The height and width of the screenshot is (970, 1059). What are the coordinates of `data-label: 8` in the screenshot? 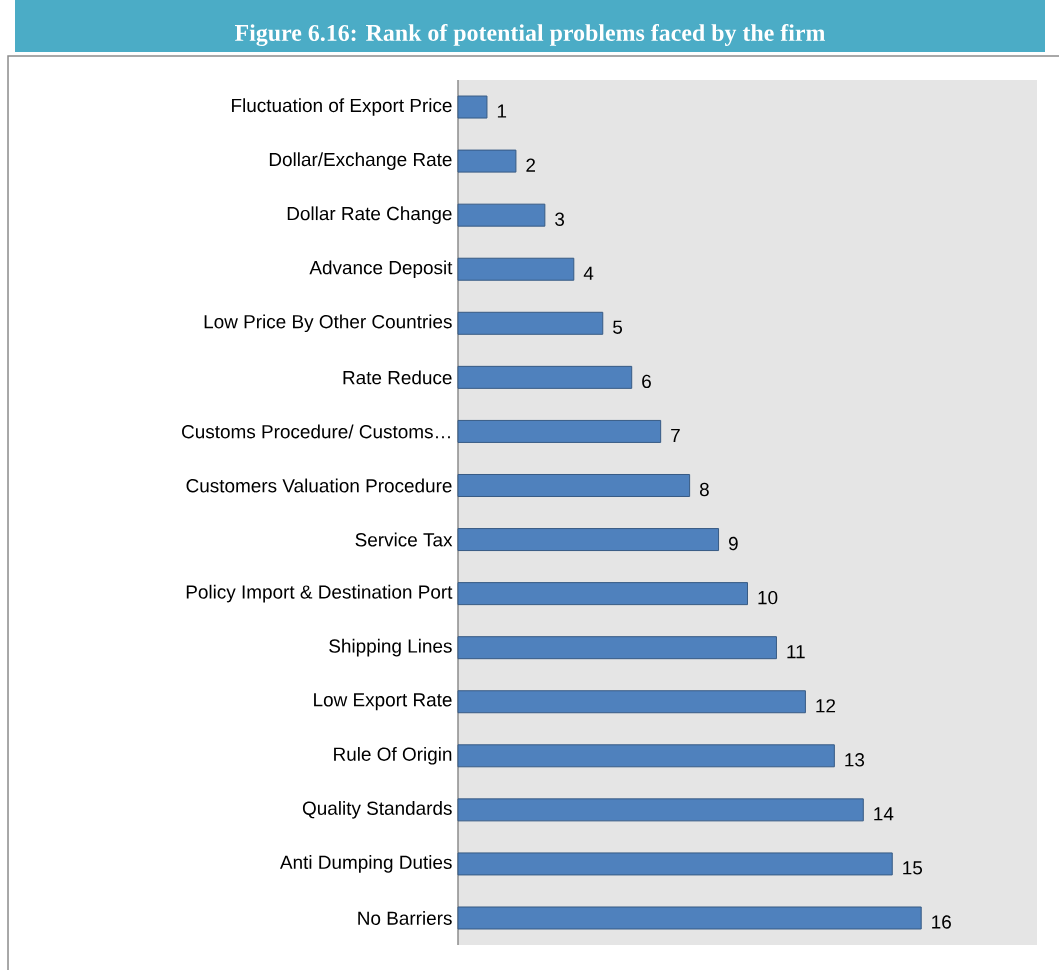 It's located at (704, 489).